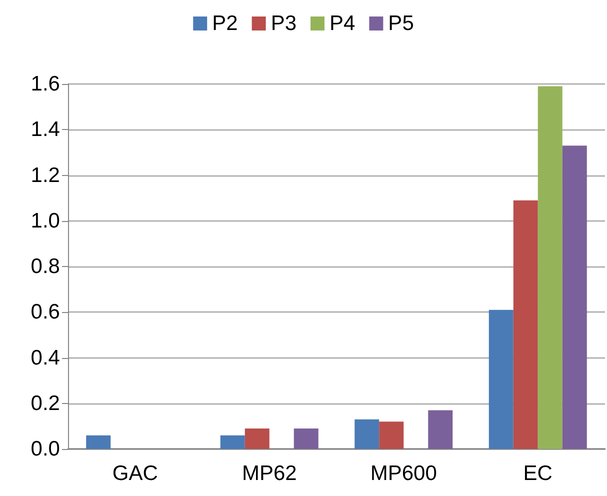  I want to click on y-tick-label: 0.4, so click(45, 358).